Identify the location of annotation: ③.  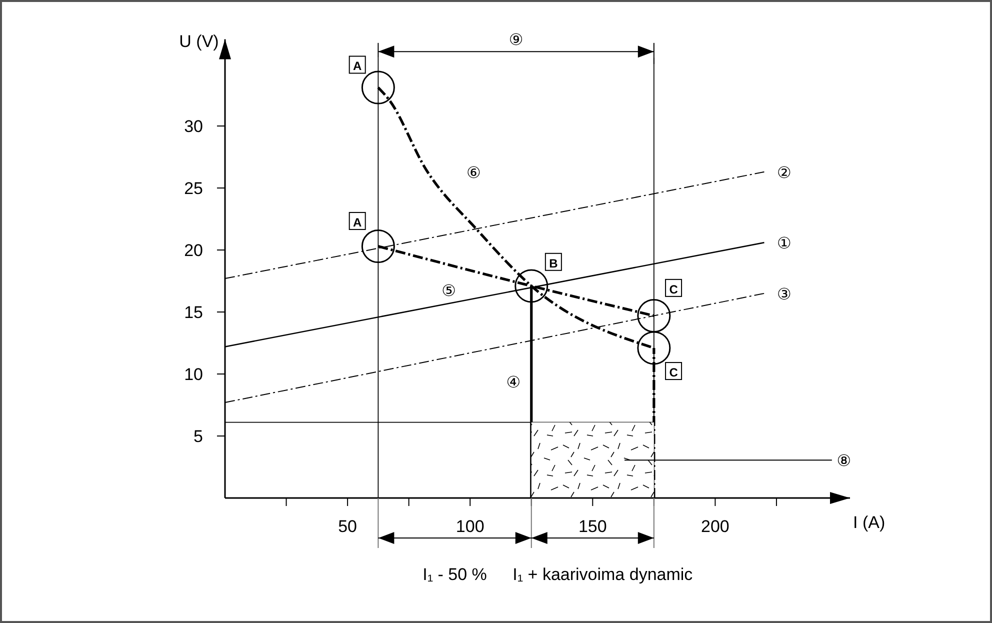
(784, 295).